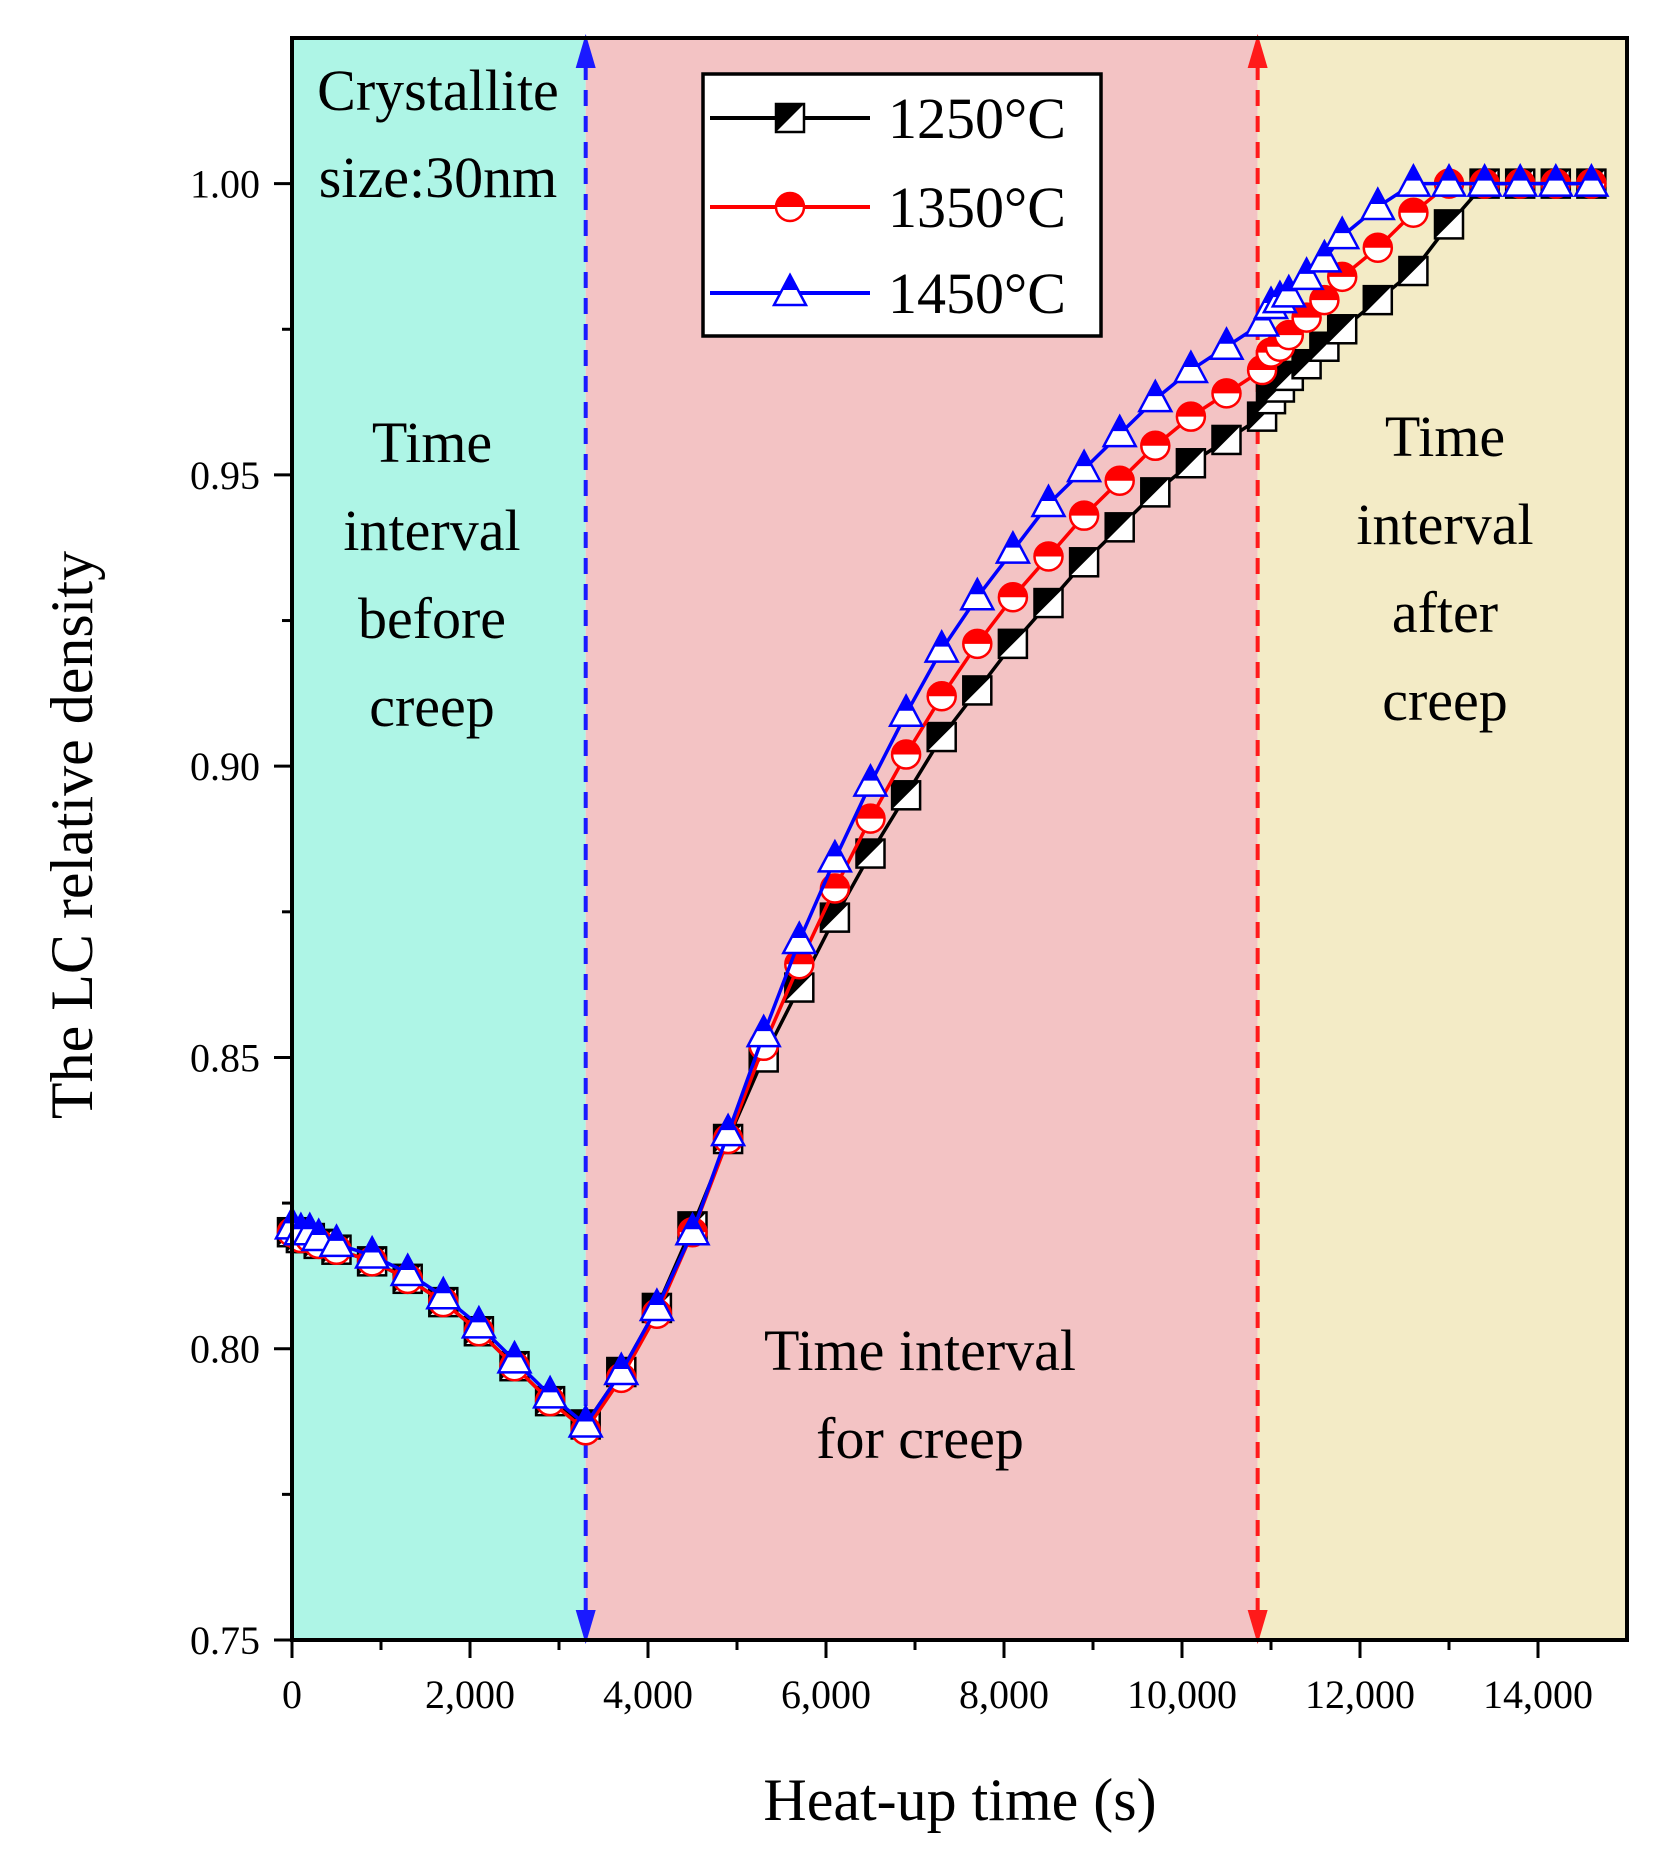  Describe the element at coordinates (920, 1394) in the screenshot. I see `region-label-2: Time interval for creep` at that location.